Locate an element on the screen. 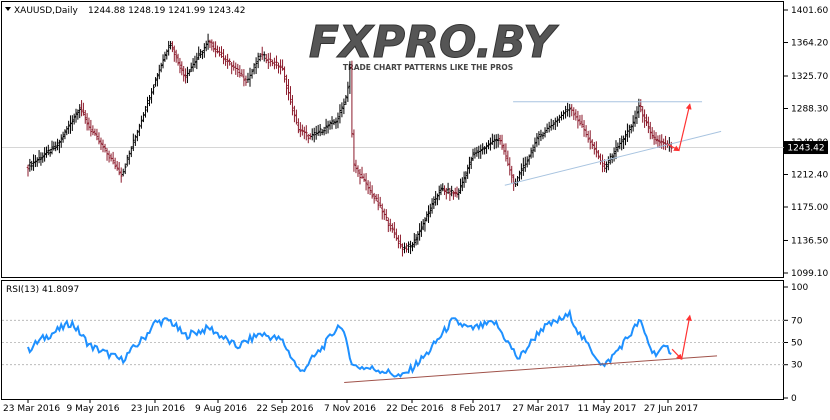 The image size is (830, 420). price-y-tick-label: 1401.60 is located at coordinates (809, 11).